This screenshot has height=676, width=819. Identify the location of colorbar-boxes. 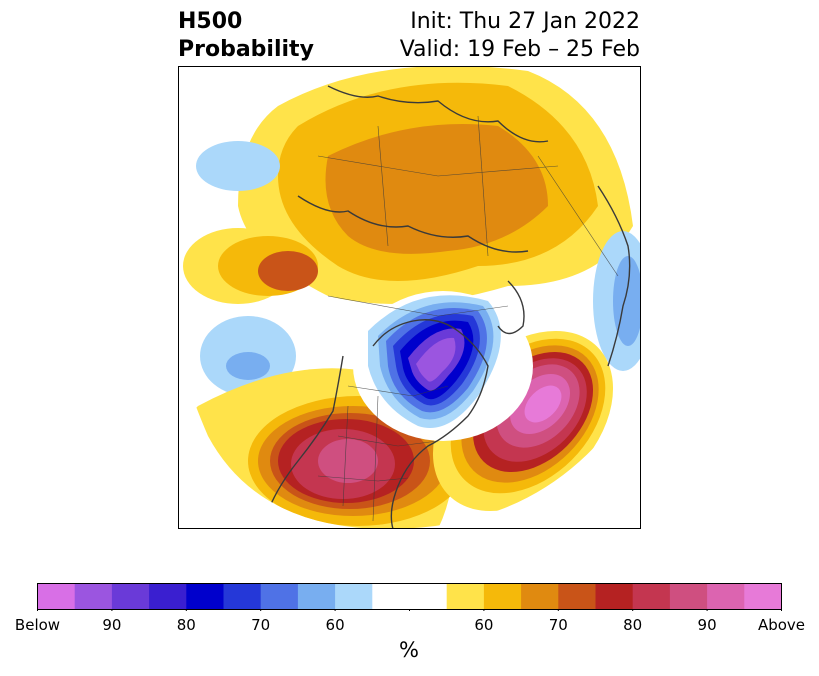
(409, 596).